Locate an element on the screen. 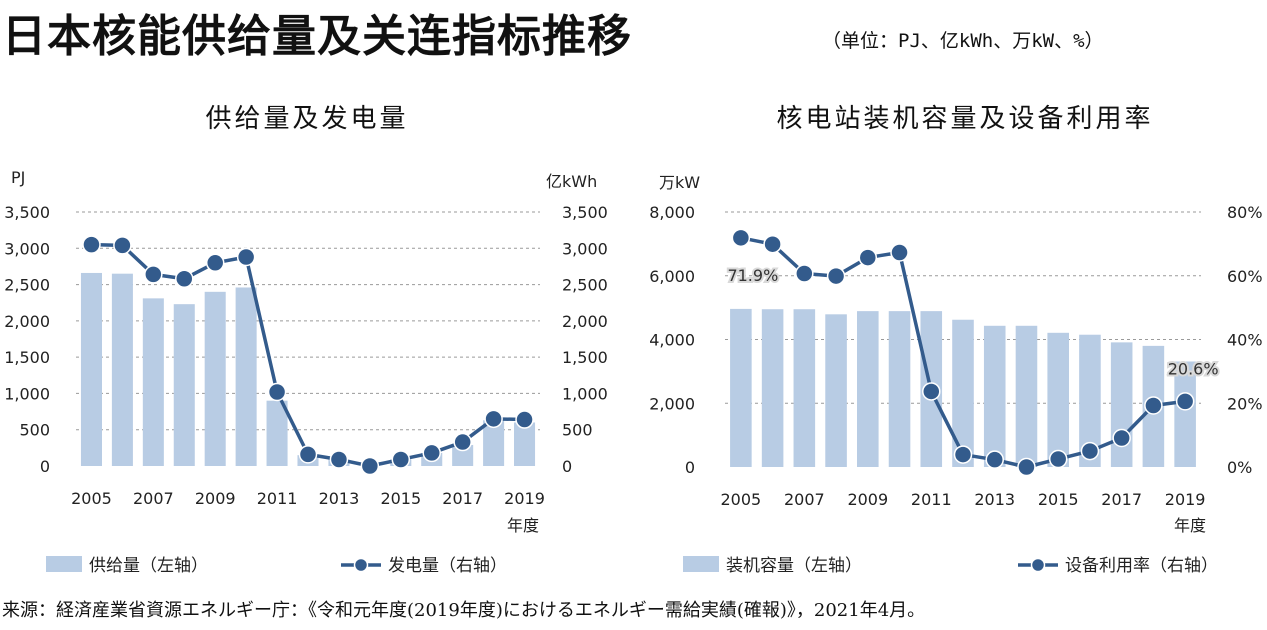 The image size is (1267, 630). legend-bar-label: 供给量（左轴） is located at coordinates (148, 566).